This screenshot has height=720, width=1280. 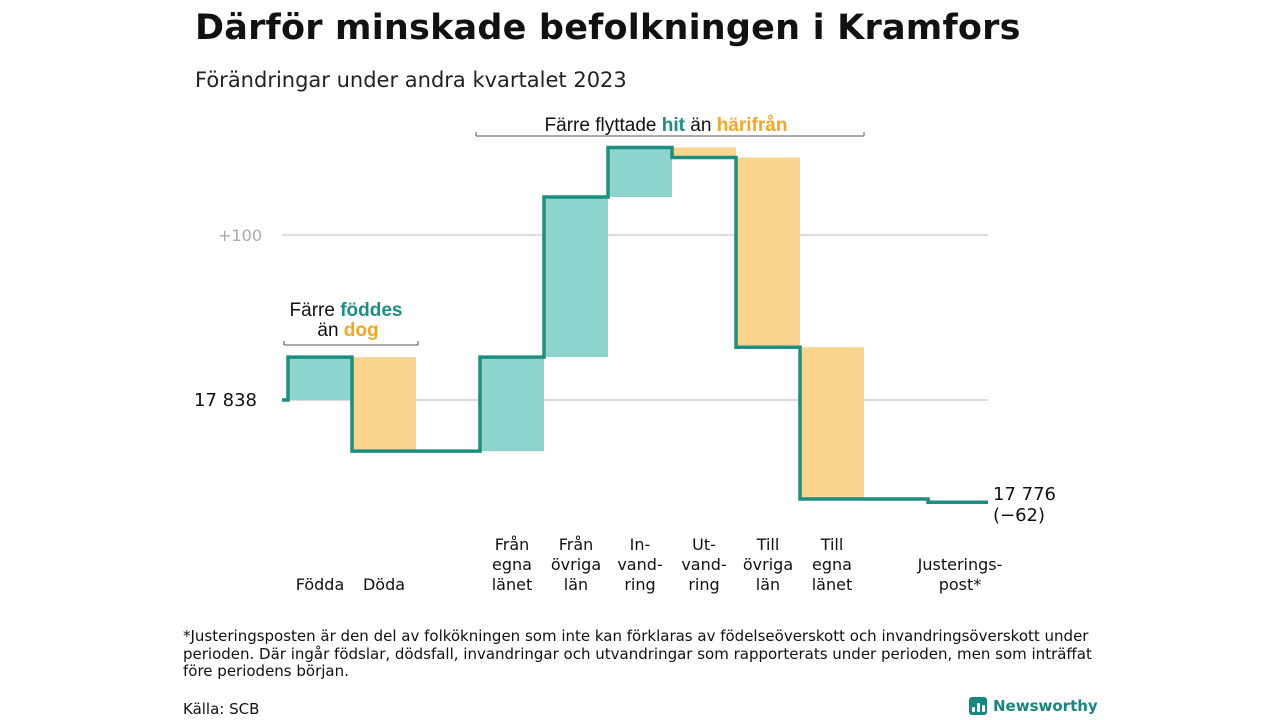 I want to click on category-label-line: In-, so click(x=640, y=544).